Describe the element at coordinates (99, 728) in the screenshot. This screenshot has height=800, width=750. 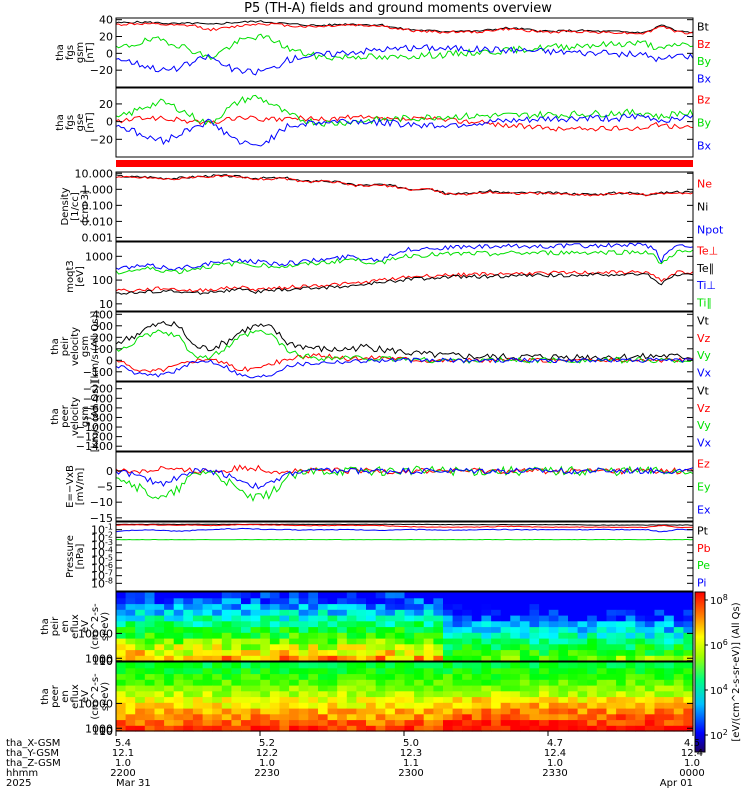
I see `y-tick-label: 1000` at that location.